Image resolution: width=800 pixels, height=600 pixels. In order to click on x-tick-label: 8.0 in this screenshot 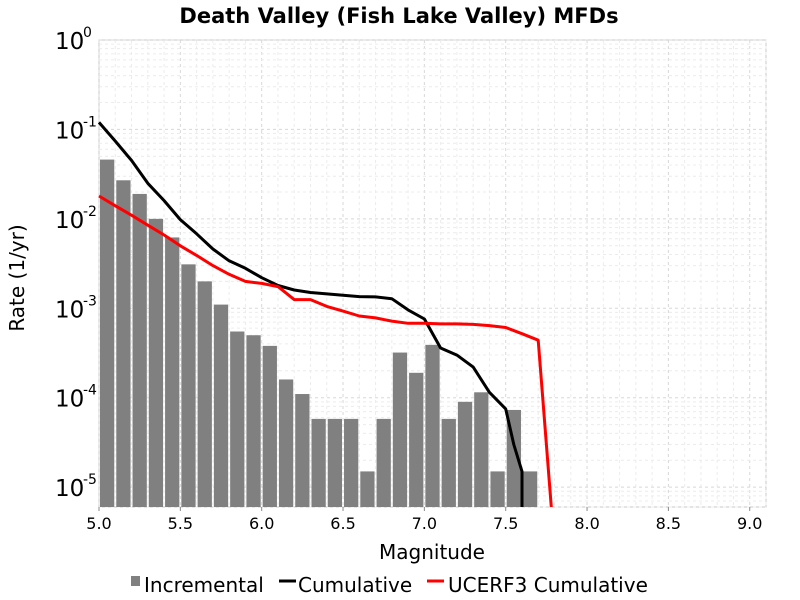, I will do `click(586, 523)`.